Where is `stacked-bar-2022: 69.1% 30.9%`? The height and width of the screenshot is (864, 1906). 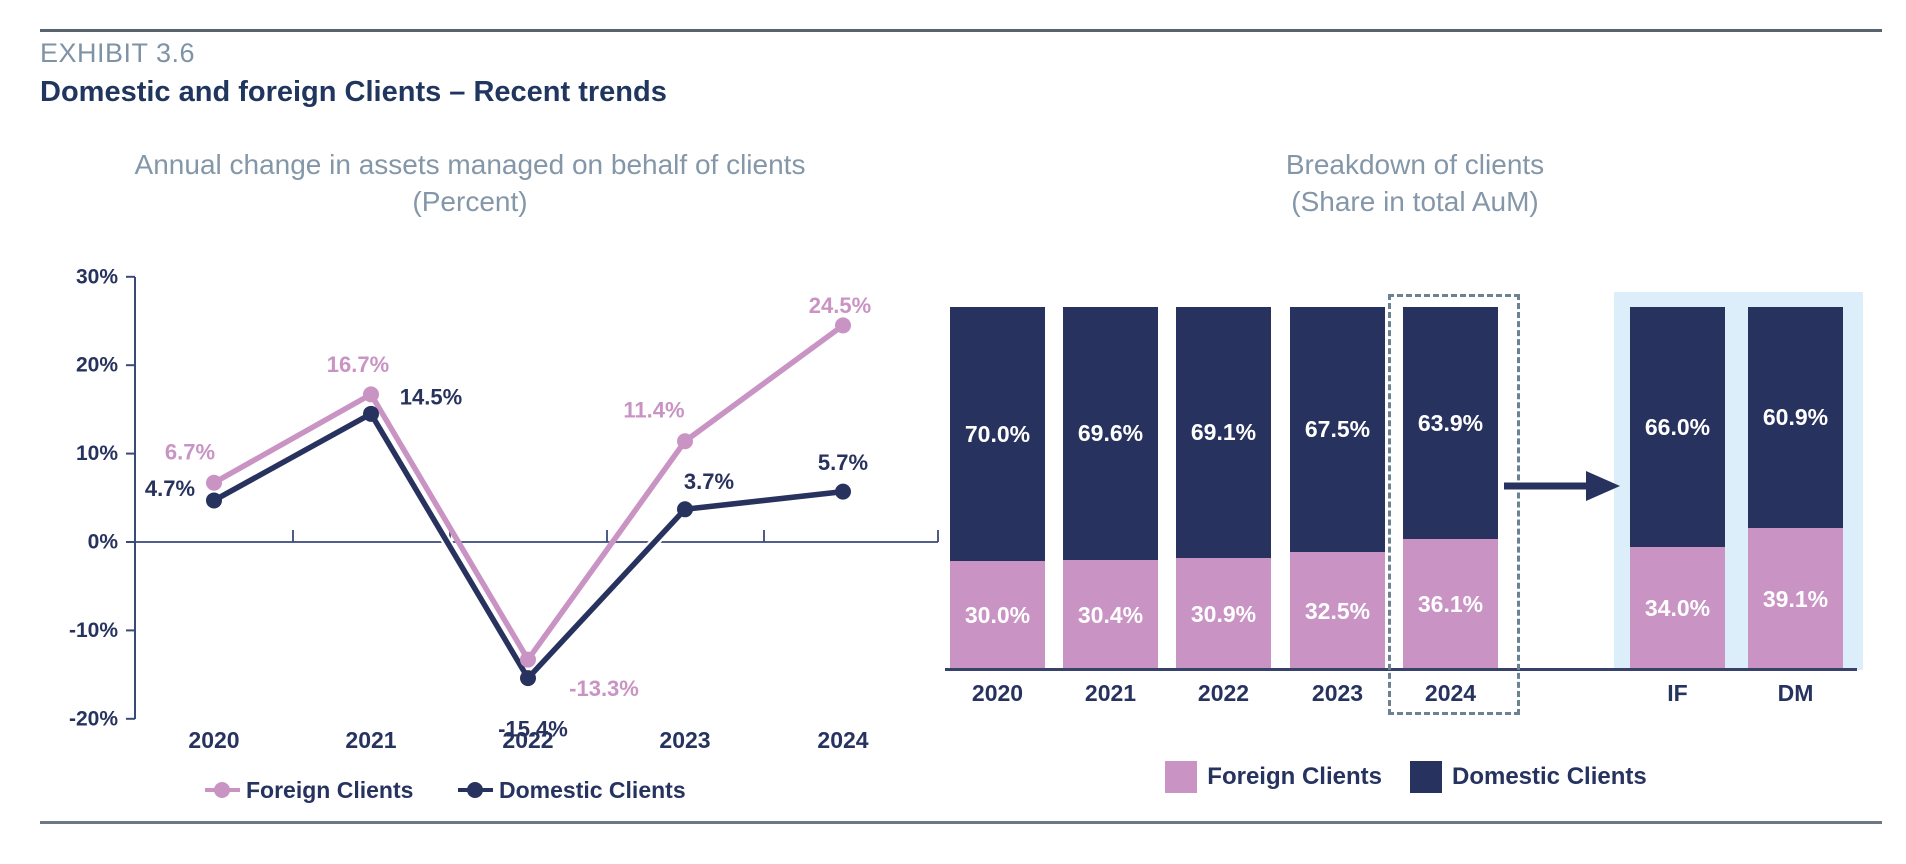 stacked-bar-2022: 69.1% 30.9% is located at coordinates (1223, 488).